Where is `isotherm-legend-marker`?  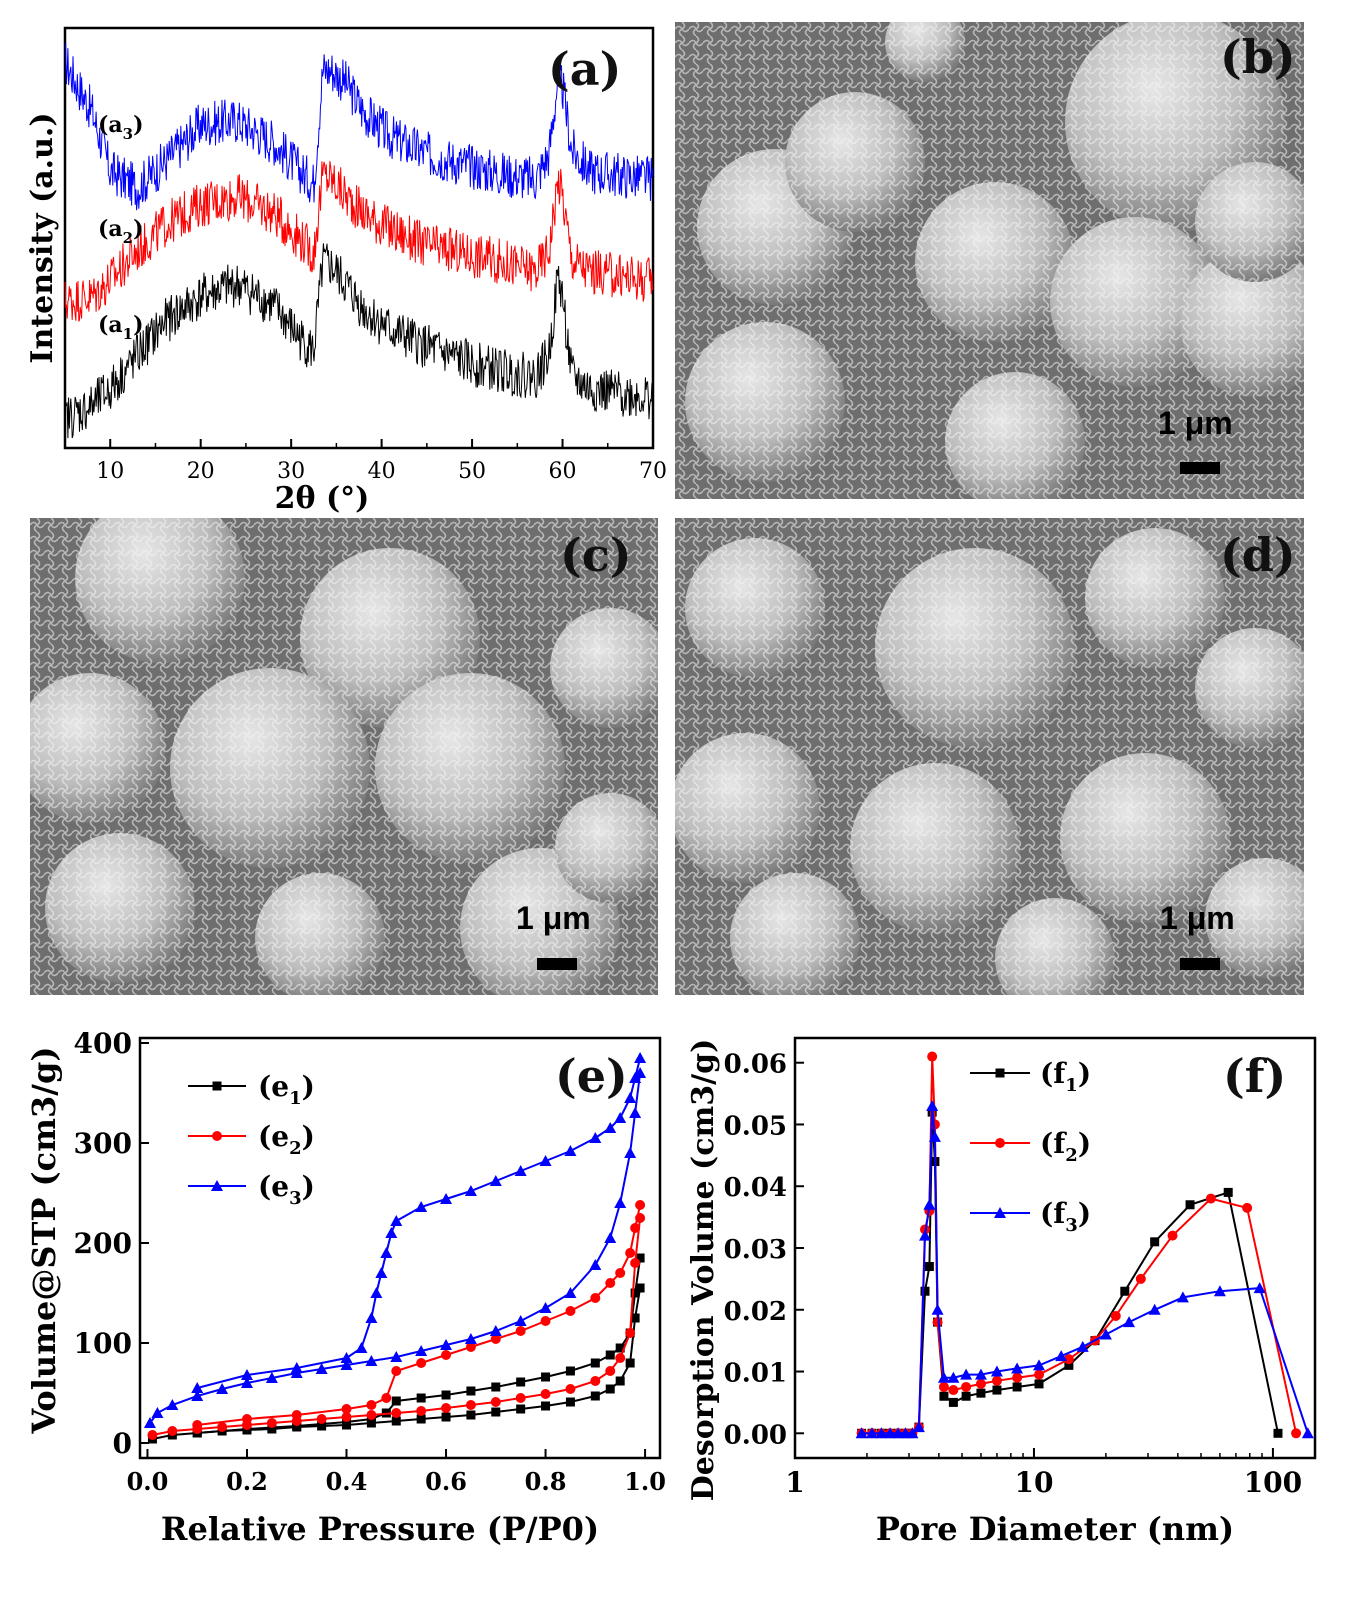 isotherm-legend-marker is located at coordinates (217, 1185).